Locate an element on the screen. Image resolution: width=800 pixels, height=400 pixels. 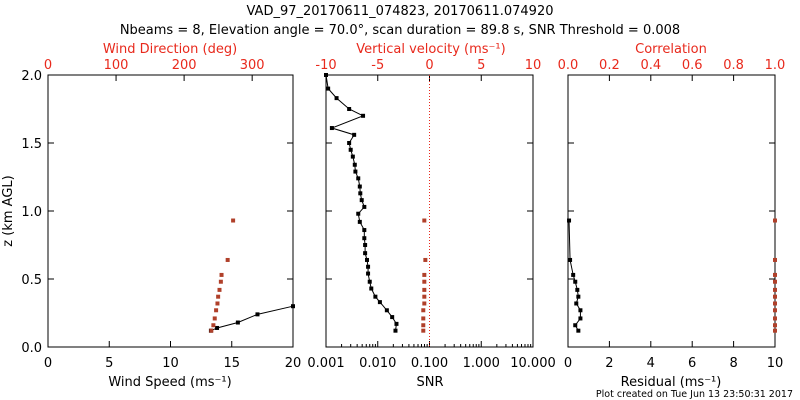
top-tick-label: 0.4 is located at coordinates (650, 65).